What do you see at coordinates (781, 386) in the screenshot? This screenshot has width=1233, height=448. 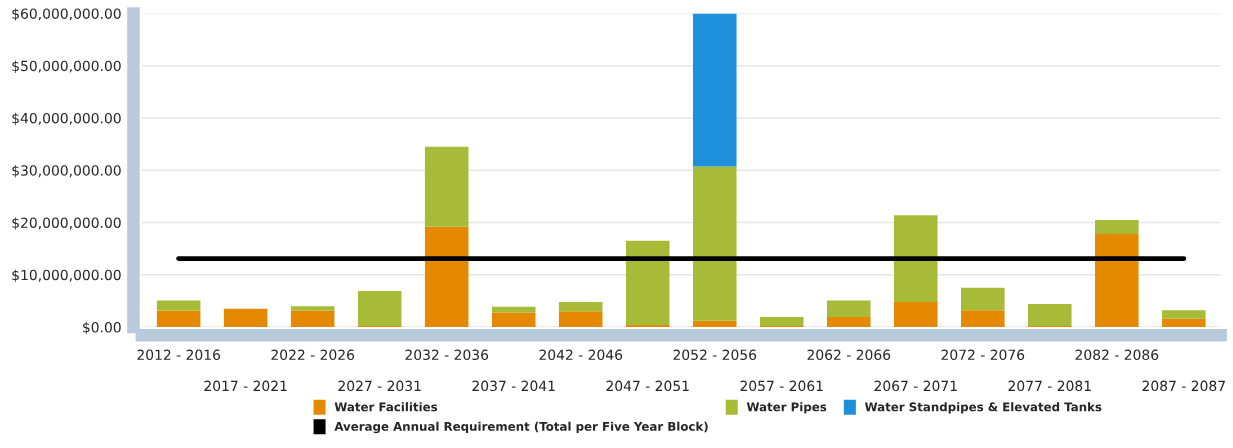 I see `x-tick-label: 2057 - 2061` at bounding box center [781, 386].